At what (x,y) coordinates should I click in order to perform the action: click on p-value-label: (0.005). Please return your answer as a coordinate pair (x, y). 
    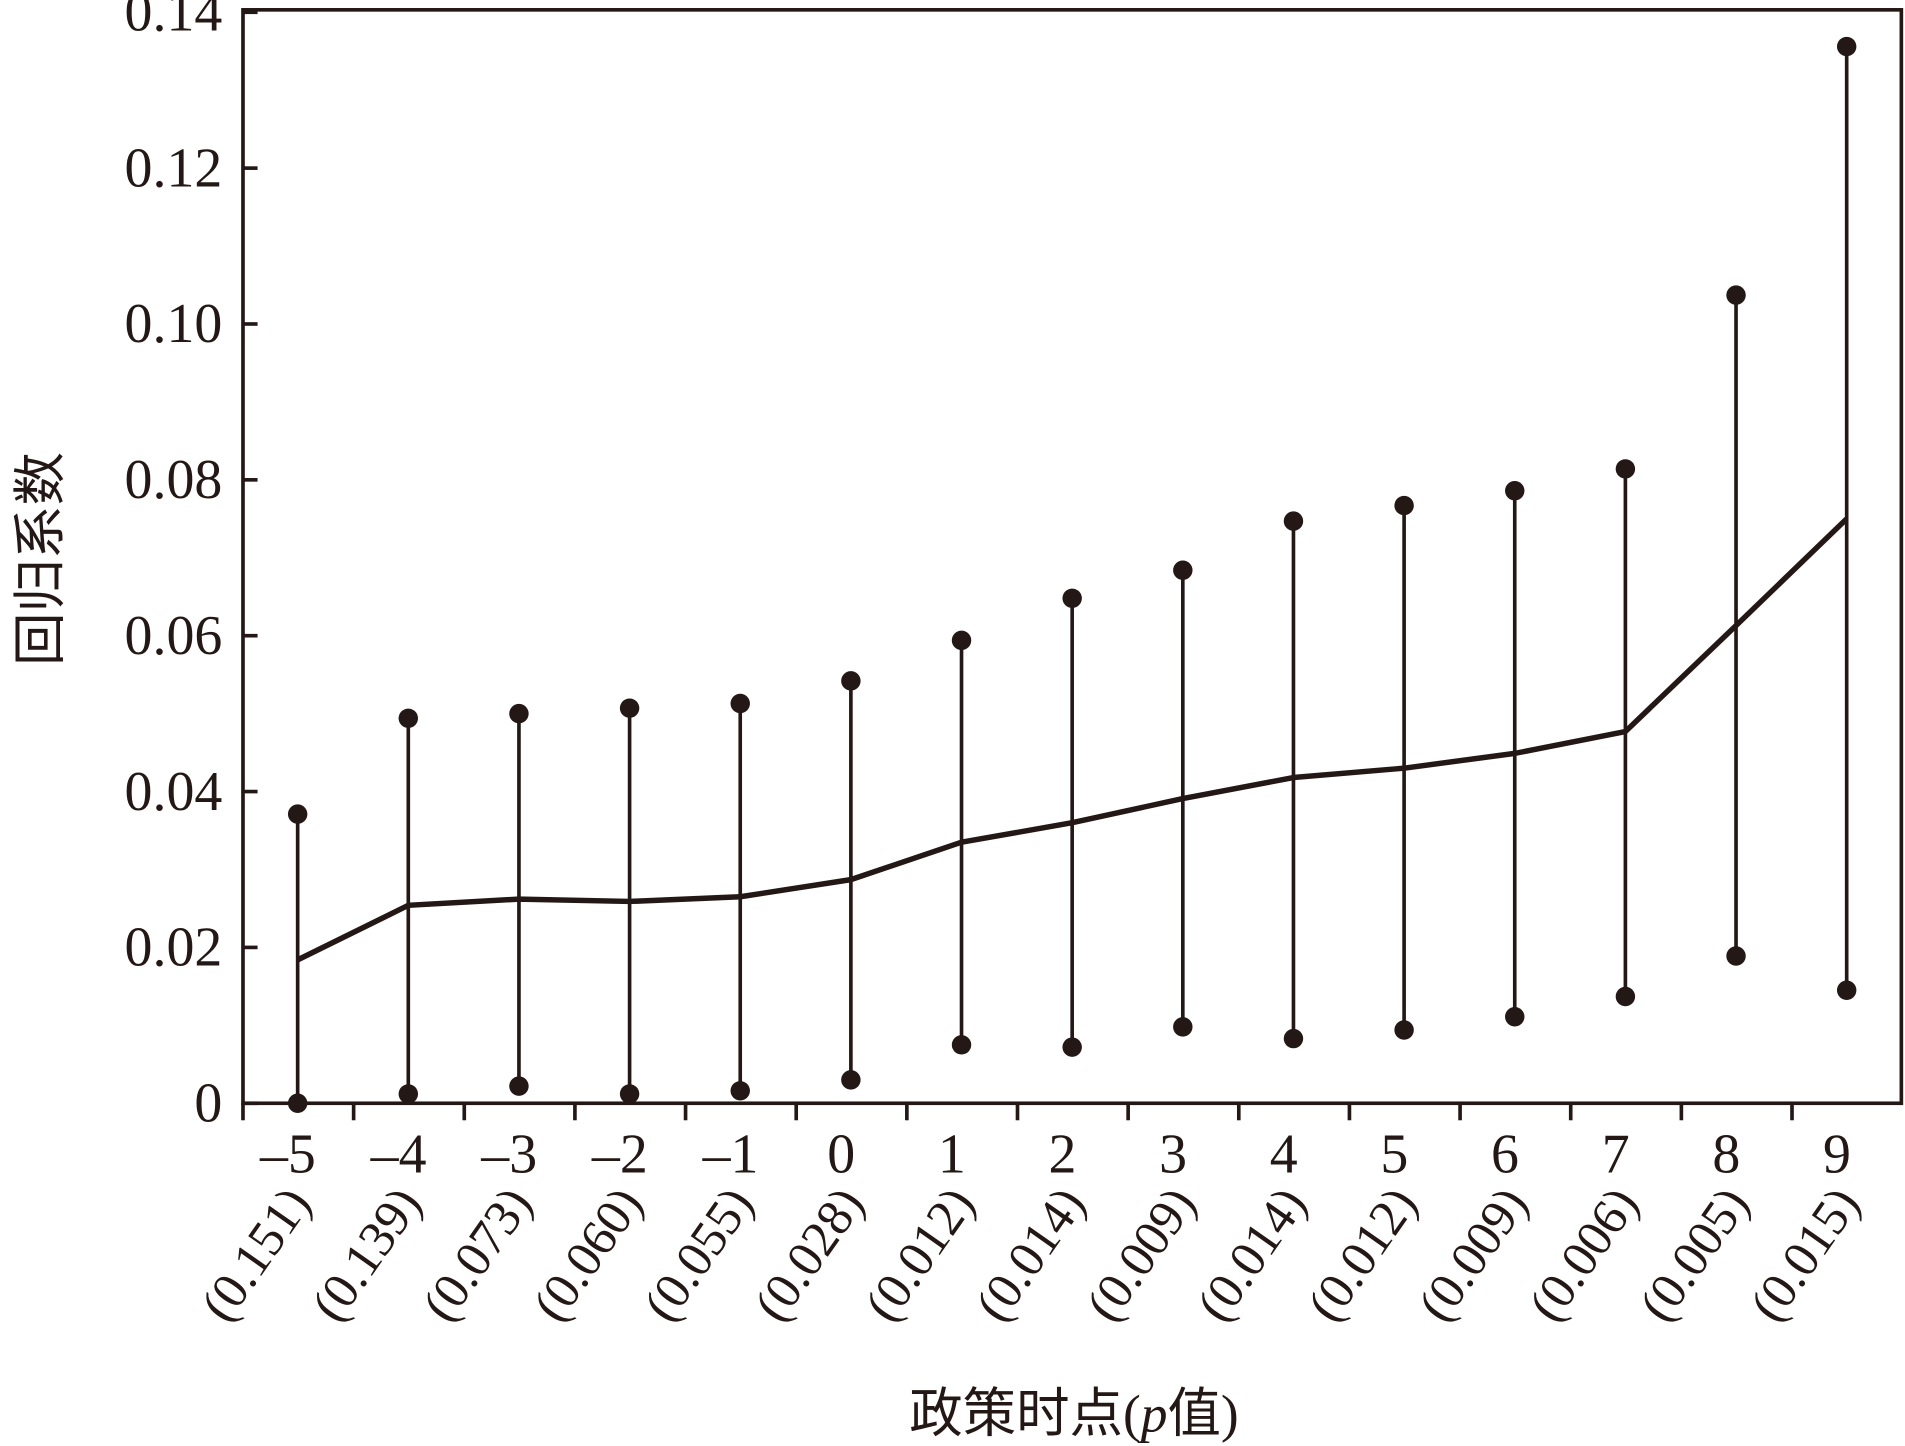
    Looking at the image, I should click on (1694, 1255).